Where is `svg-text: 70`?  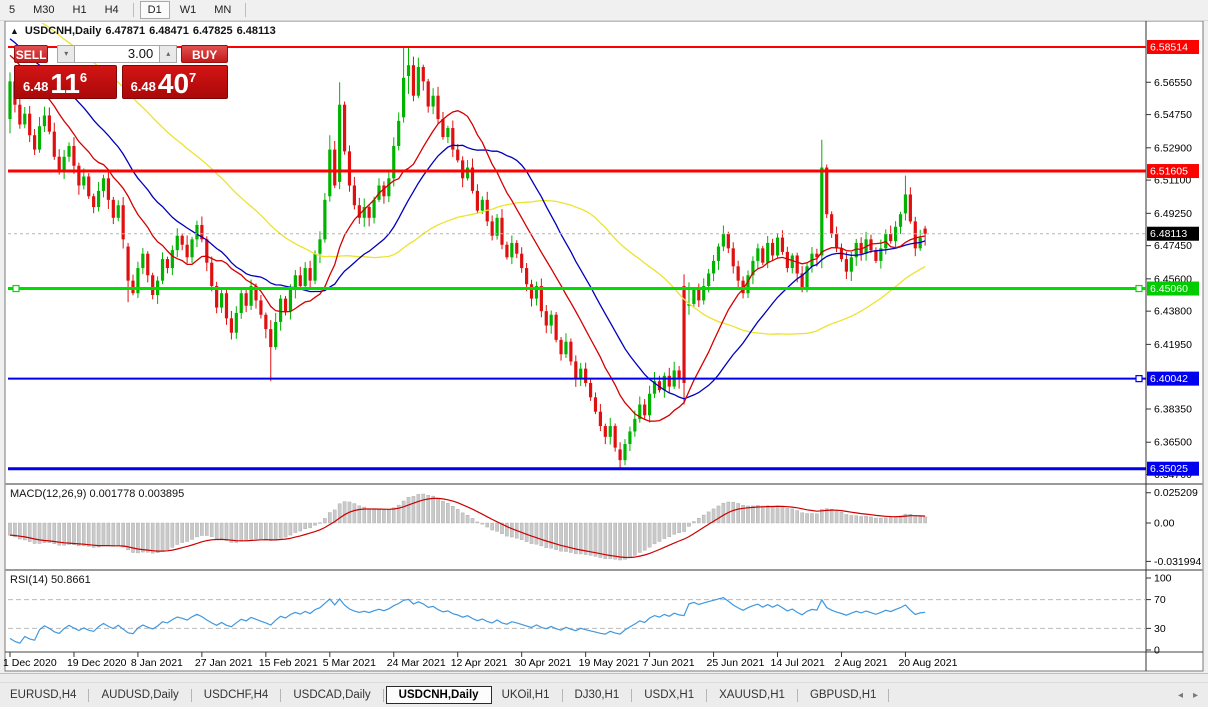 svg-text: 70 is located at coordinates (1160, 600).